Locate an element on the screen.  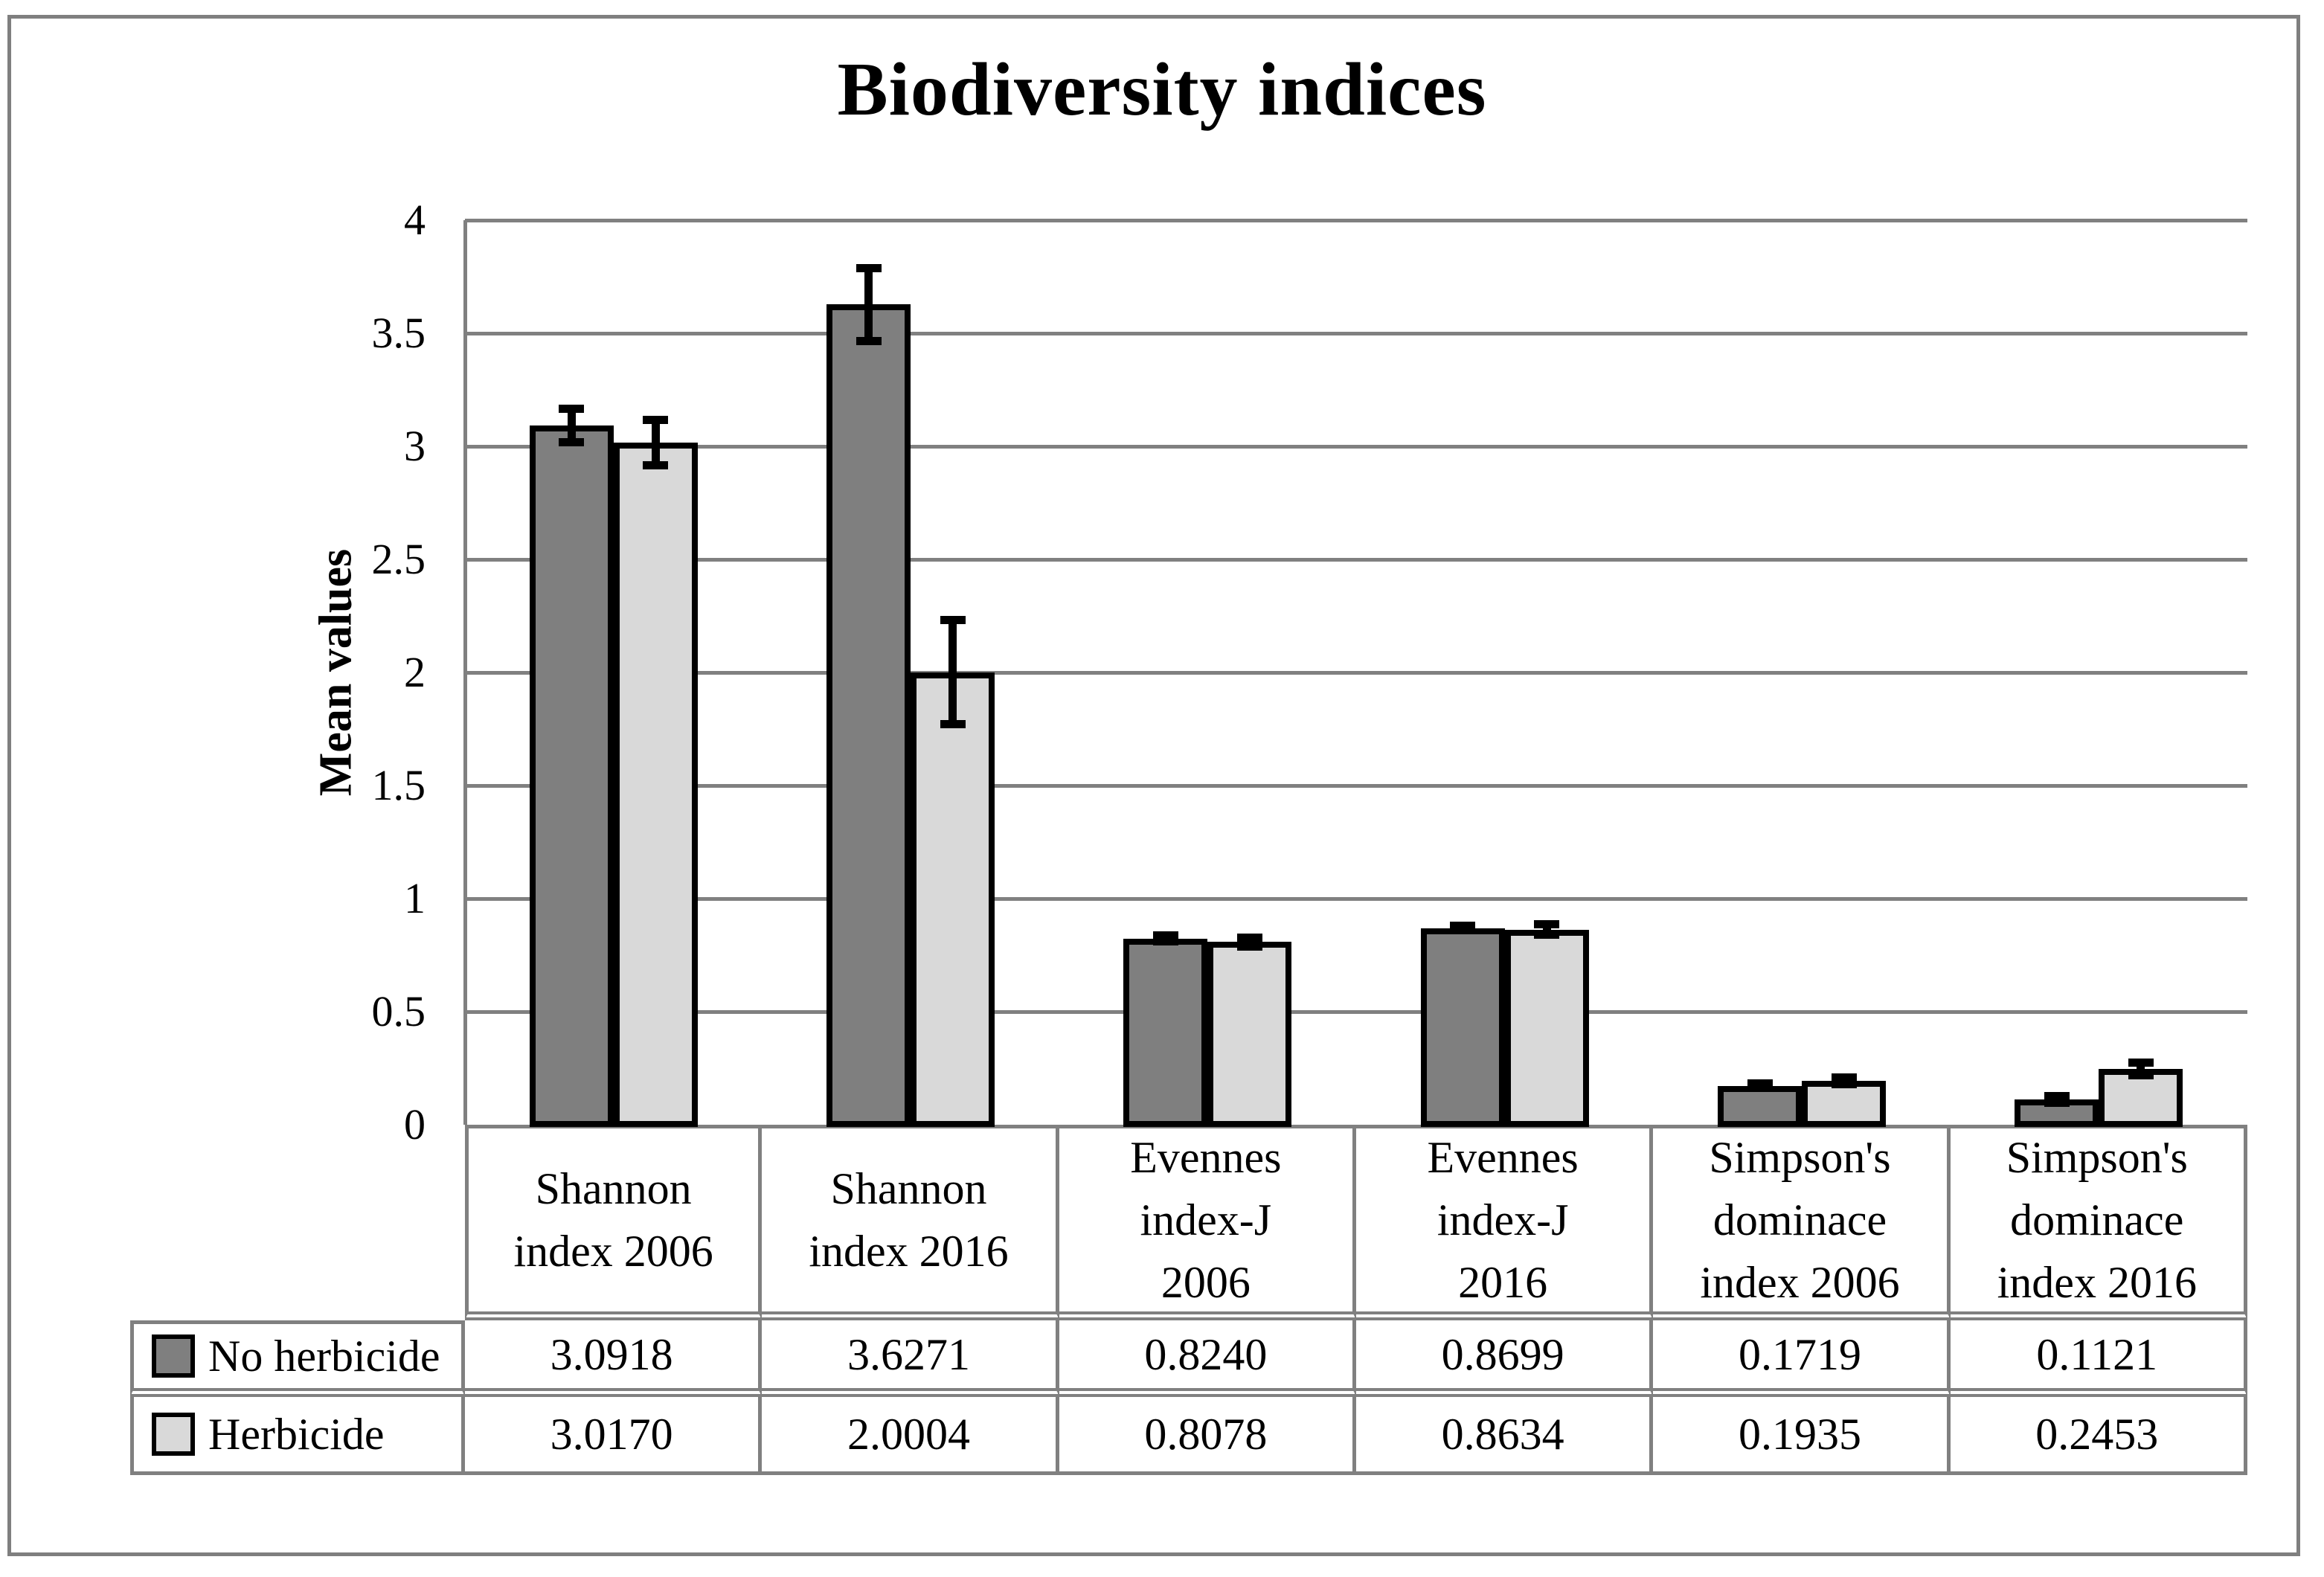
category-header-cell: Simpson's dominace index 2006 is located at coordinates (1802, 1222).